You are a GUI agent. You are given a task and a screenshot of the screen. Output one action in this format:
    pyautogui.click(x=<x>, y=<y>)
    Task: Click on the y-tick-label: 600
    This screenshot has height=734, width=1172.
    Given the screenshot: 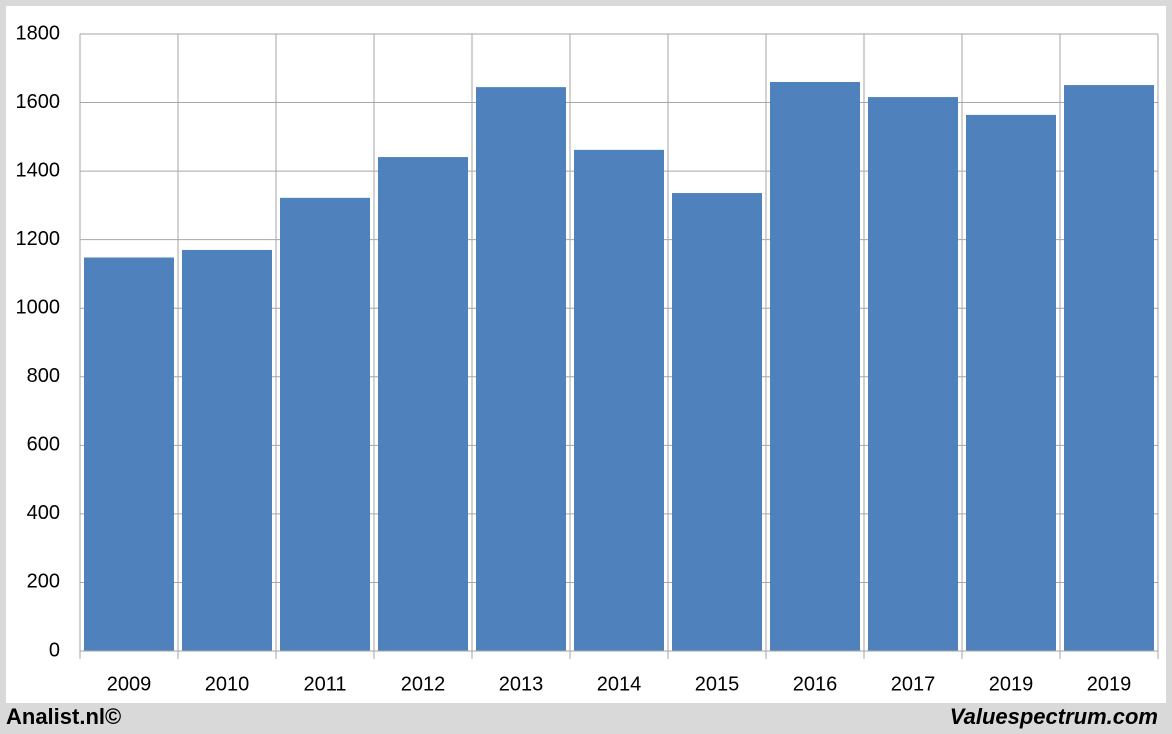 What is the action you would take?
    pyautogui.click(x=43, y=445)
    